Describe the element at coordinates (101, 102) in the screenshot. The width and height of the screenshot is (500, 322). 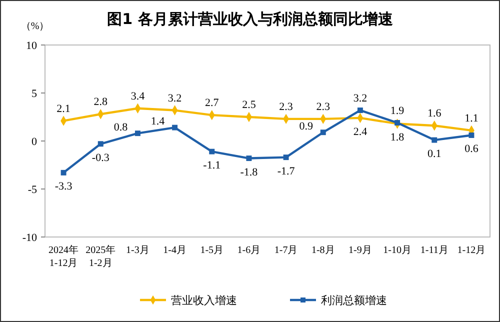
I see `data-label: 2.8` at that location.